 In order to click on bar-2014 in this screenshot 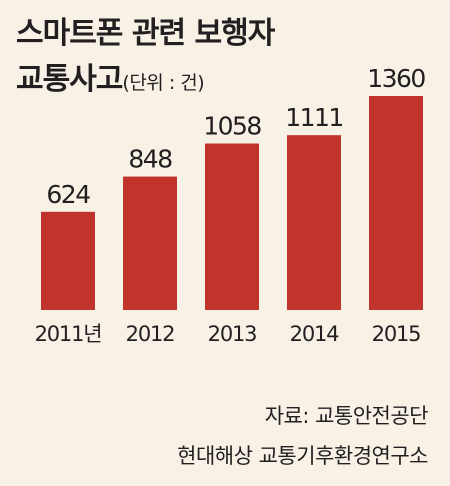, I will do `click(314, 222)`.